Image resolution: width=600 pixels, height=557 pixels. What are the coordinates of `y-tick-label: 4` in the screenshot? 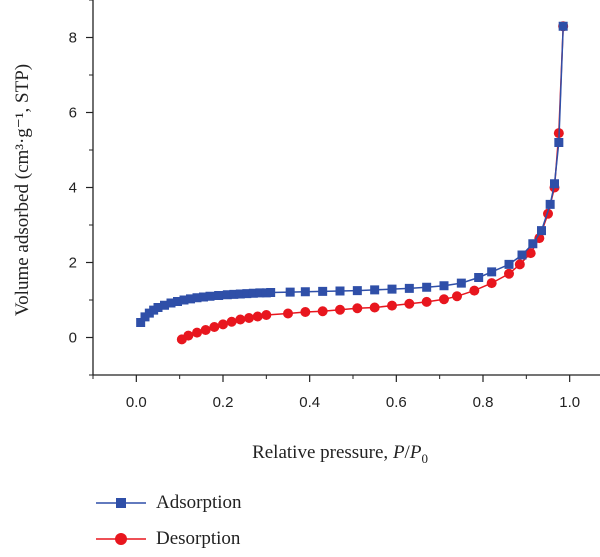 It's located at (73, 188).